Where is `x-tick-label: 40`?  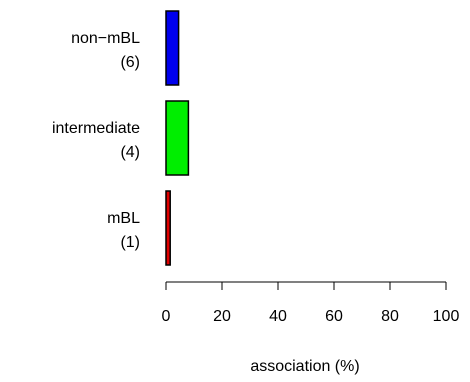 x-tick-label: 40 is located at coordinates (278, 316).